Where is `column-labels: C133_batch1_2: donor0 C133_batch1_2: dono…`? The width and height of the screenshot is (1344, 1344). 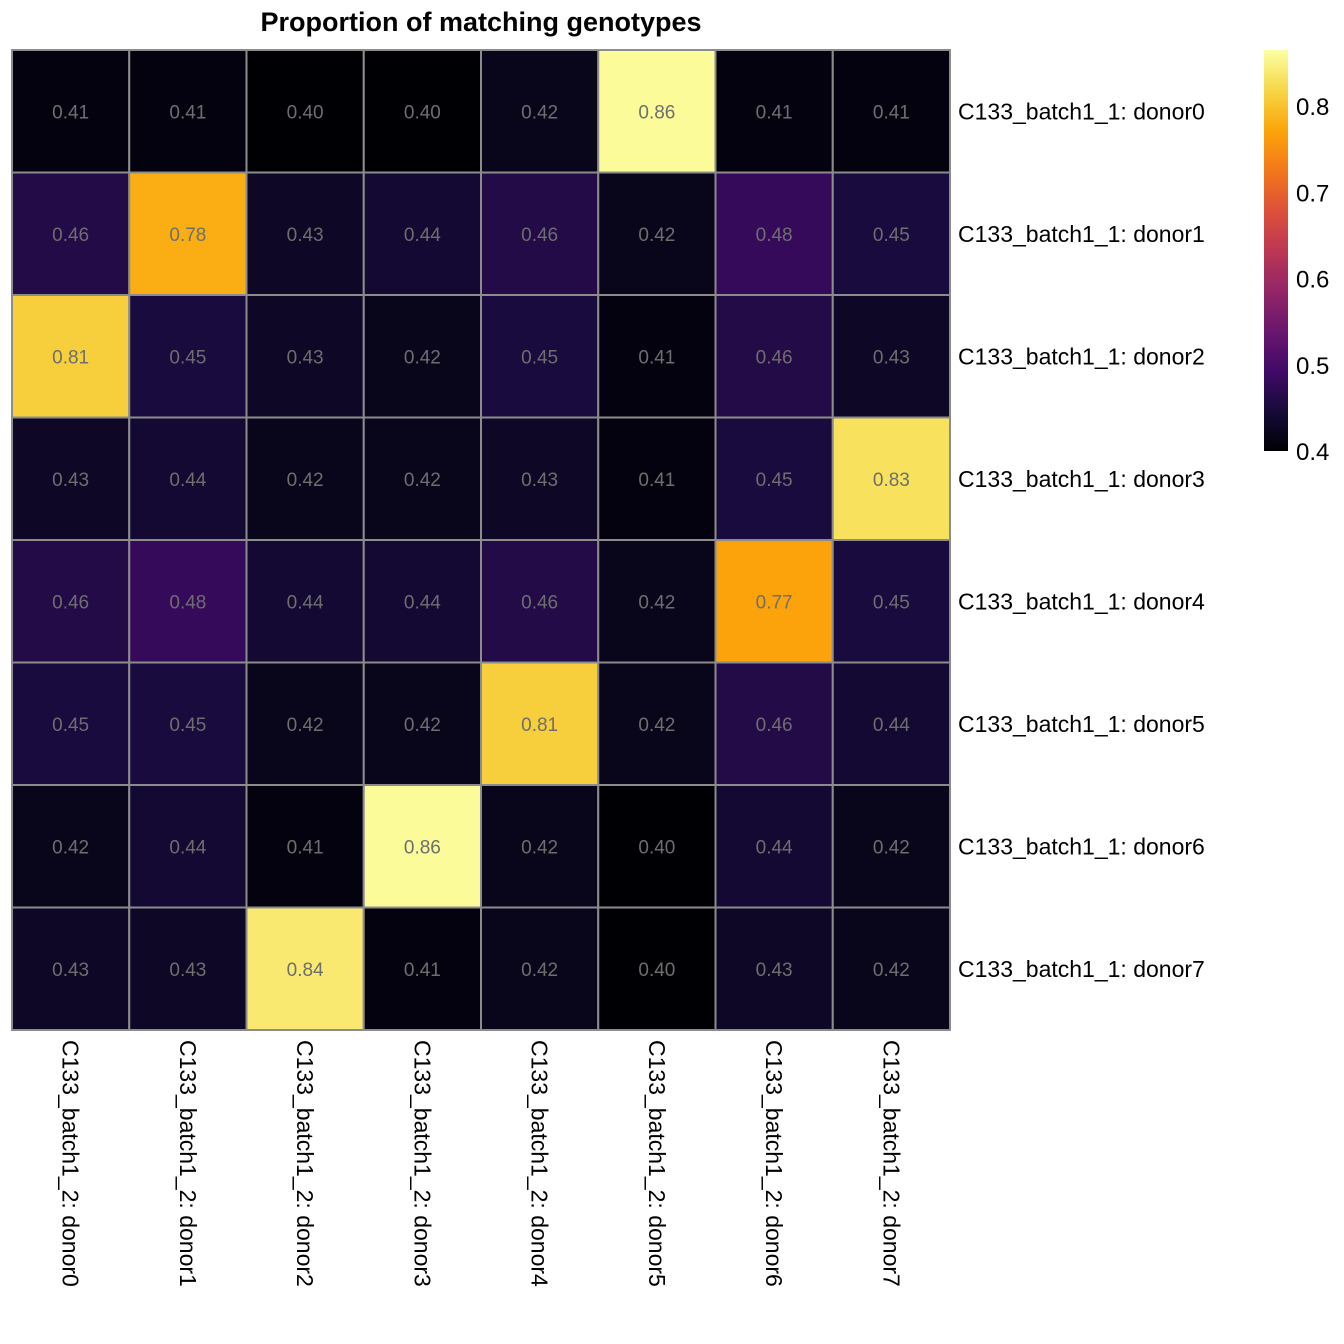 column-labels: C133_batch1_2: donor0 C133_batch1_2: dono… is located at coordinates (481, 1163).